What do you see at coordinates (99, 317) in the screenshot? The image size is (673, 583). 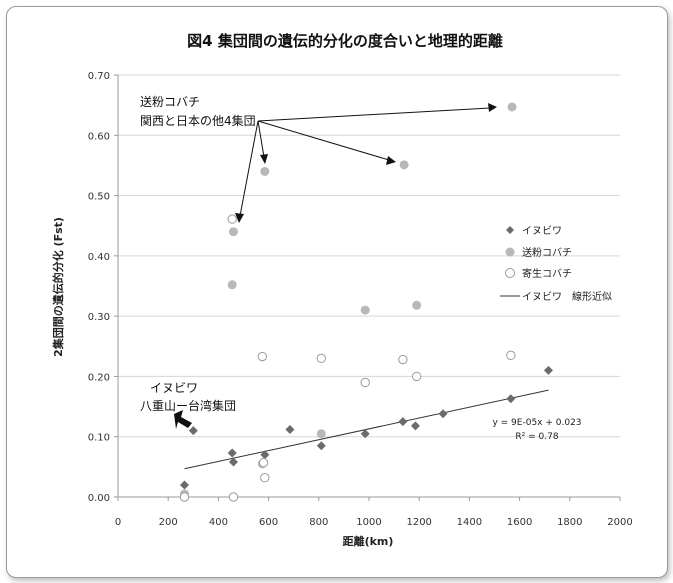 I see `y-tick-label: 0.30` at bounding box center [99, 317].